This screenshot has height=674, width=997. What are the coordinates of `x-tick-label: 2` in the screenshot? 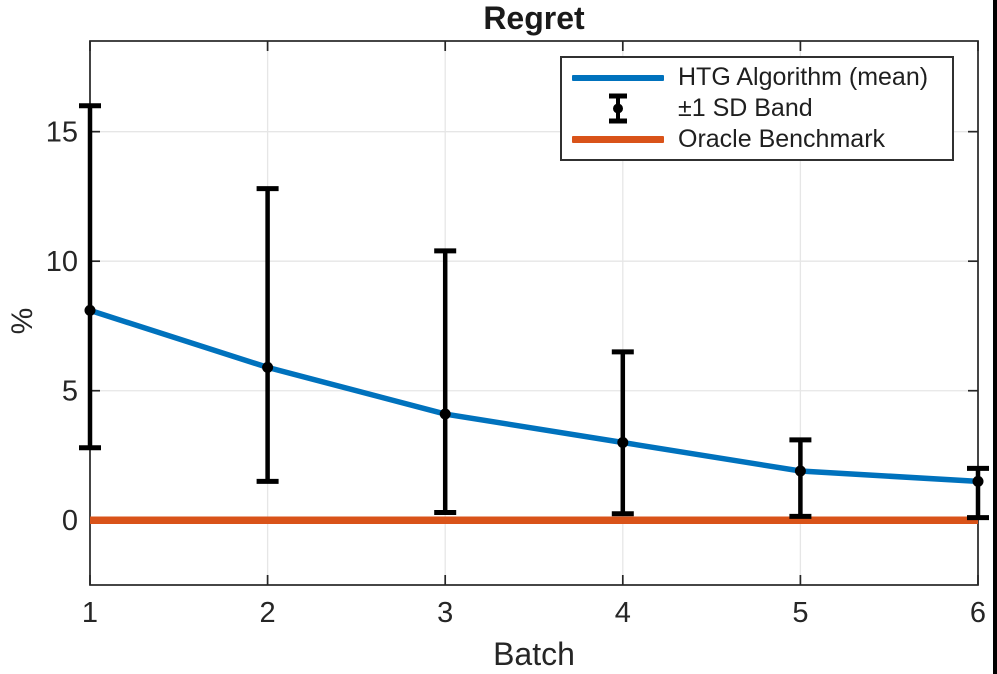 It's located at (268, 613).